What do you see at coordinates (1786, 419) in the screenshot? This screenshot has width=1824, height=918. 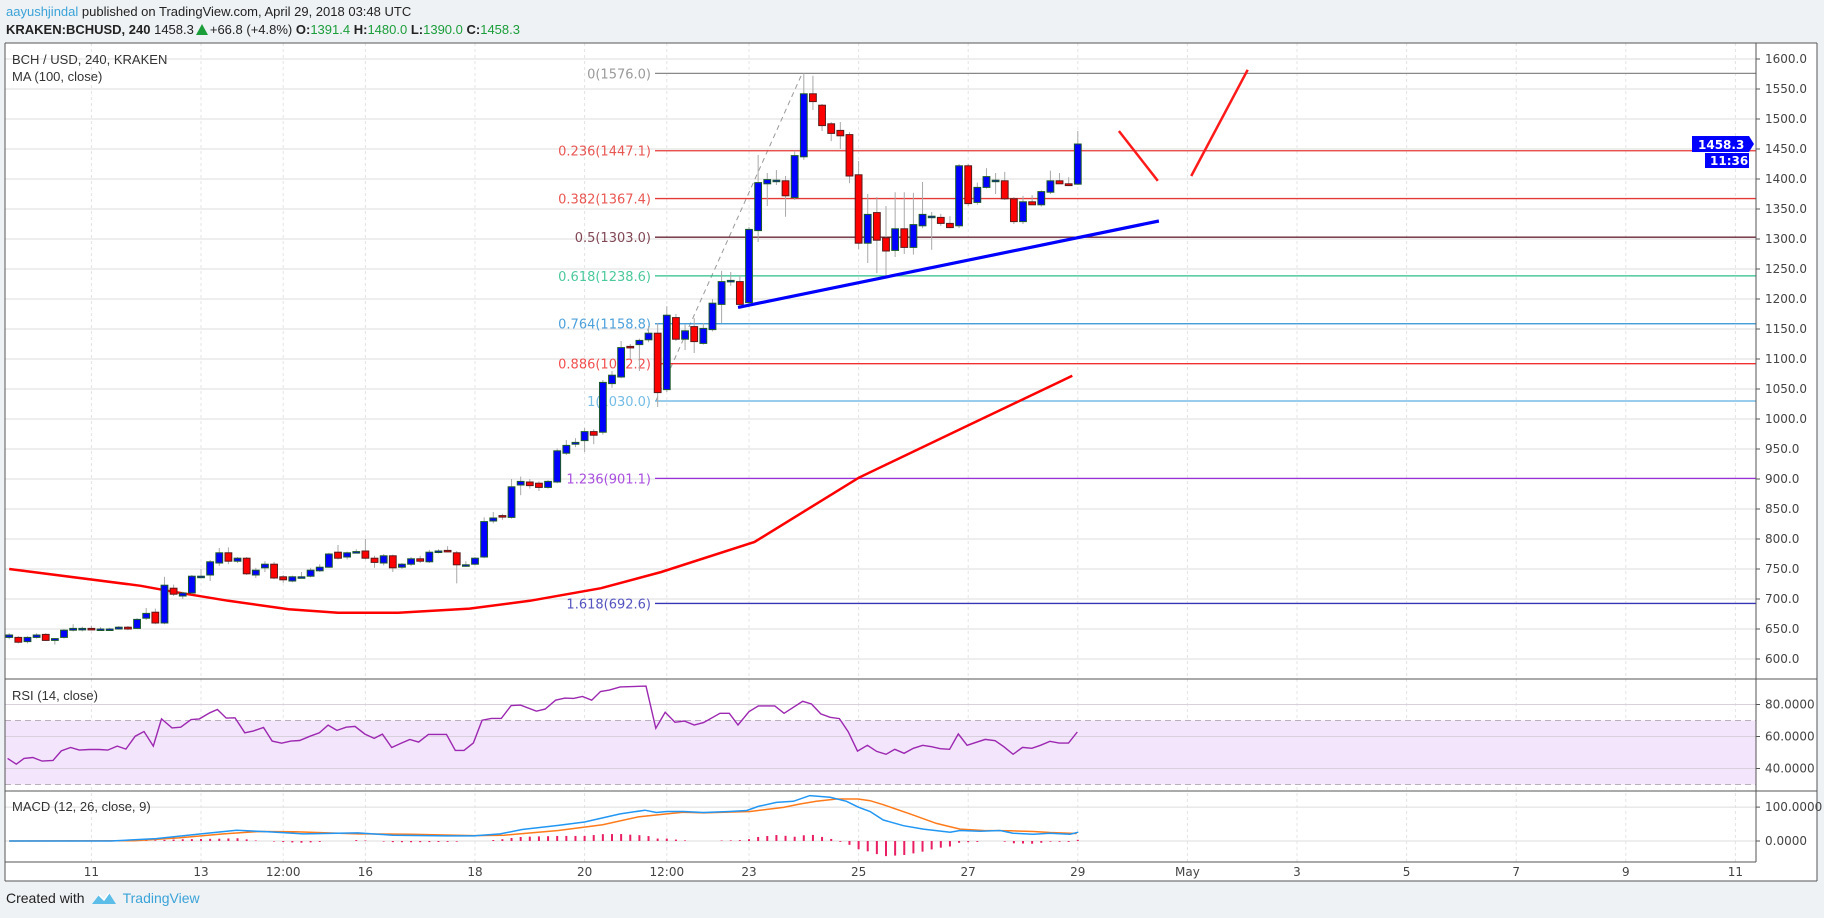 I see `price-tick-label: 1000.0` at bounding box center [1786, 419].